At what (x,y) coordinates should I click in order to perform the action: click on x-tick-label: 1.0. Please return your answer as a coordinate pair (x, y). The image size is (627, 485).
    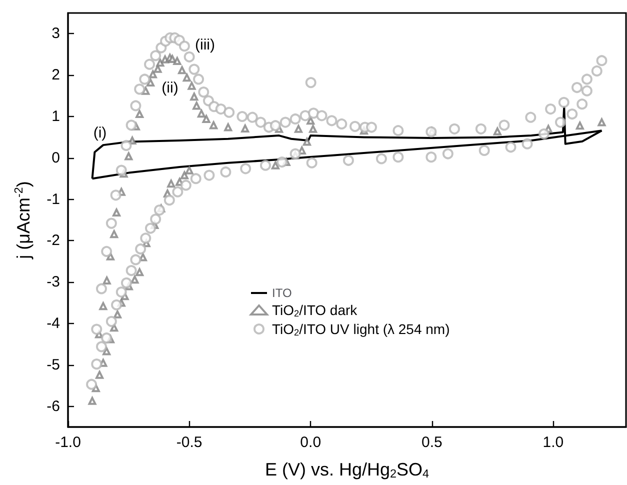
    Looking at the image, I should click on (553, 442).